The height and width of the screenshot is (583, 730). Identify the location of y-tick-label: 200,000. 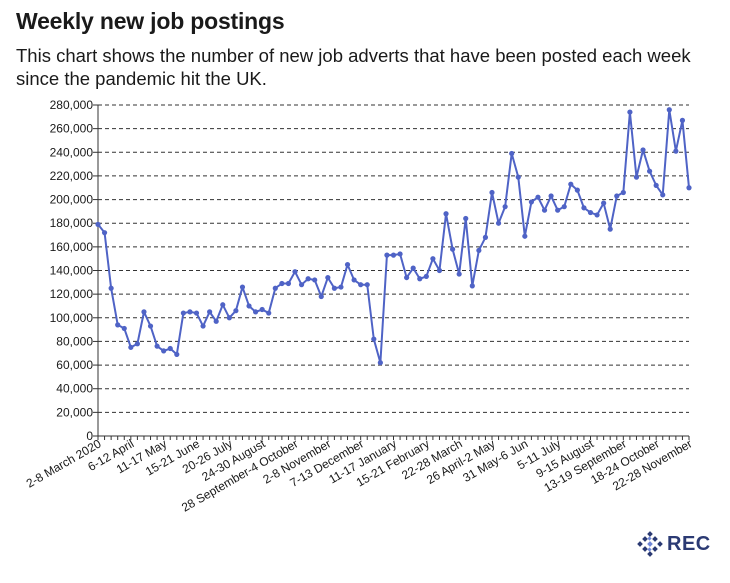
(72, 200).